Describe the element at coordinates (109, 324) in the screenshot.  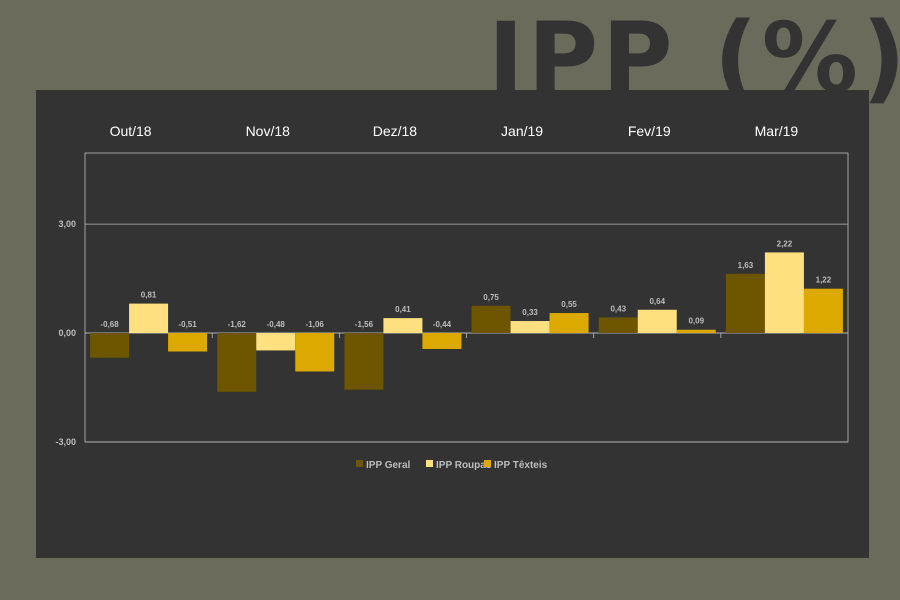
I see `data-label: -0,68` at that location.